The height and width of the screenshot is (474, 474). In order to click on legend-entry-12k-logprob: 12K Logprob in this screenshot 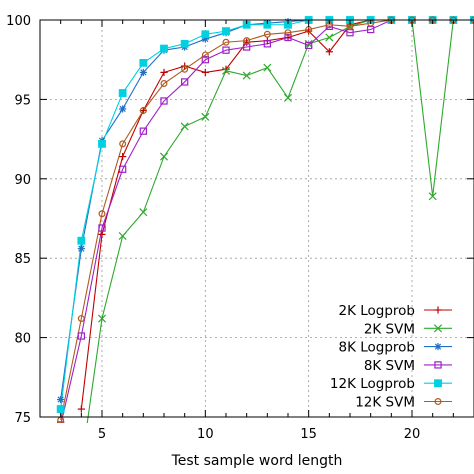, I will do `click(391, 384)`.